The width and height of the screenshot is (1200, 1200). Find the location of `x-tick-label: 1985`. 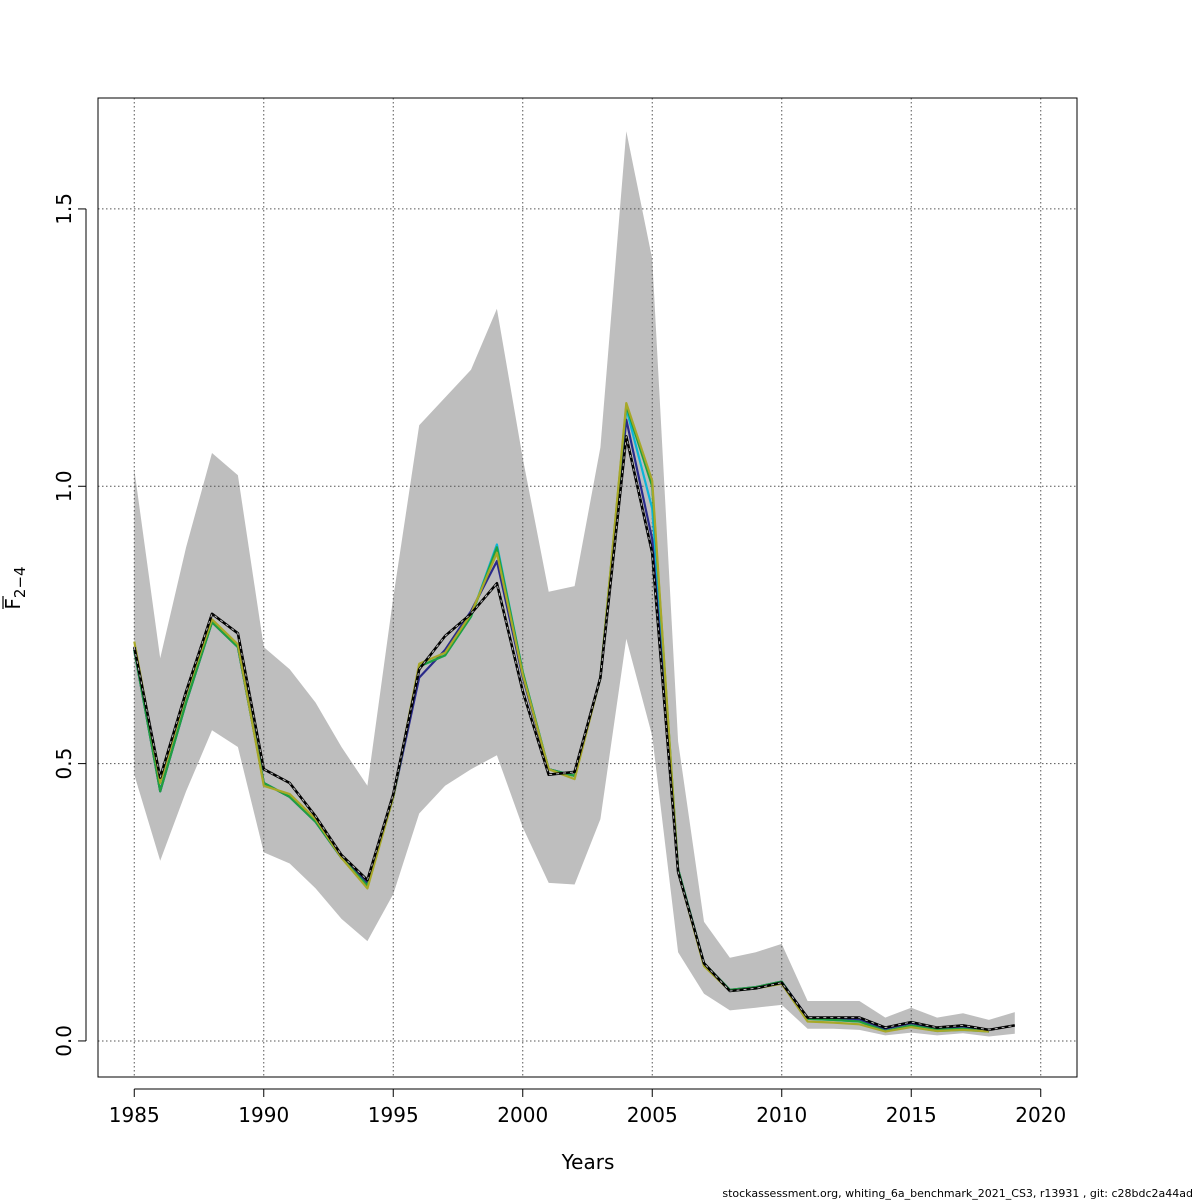

x-tick-label: 1985 is located at coordinates (134, 1115).